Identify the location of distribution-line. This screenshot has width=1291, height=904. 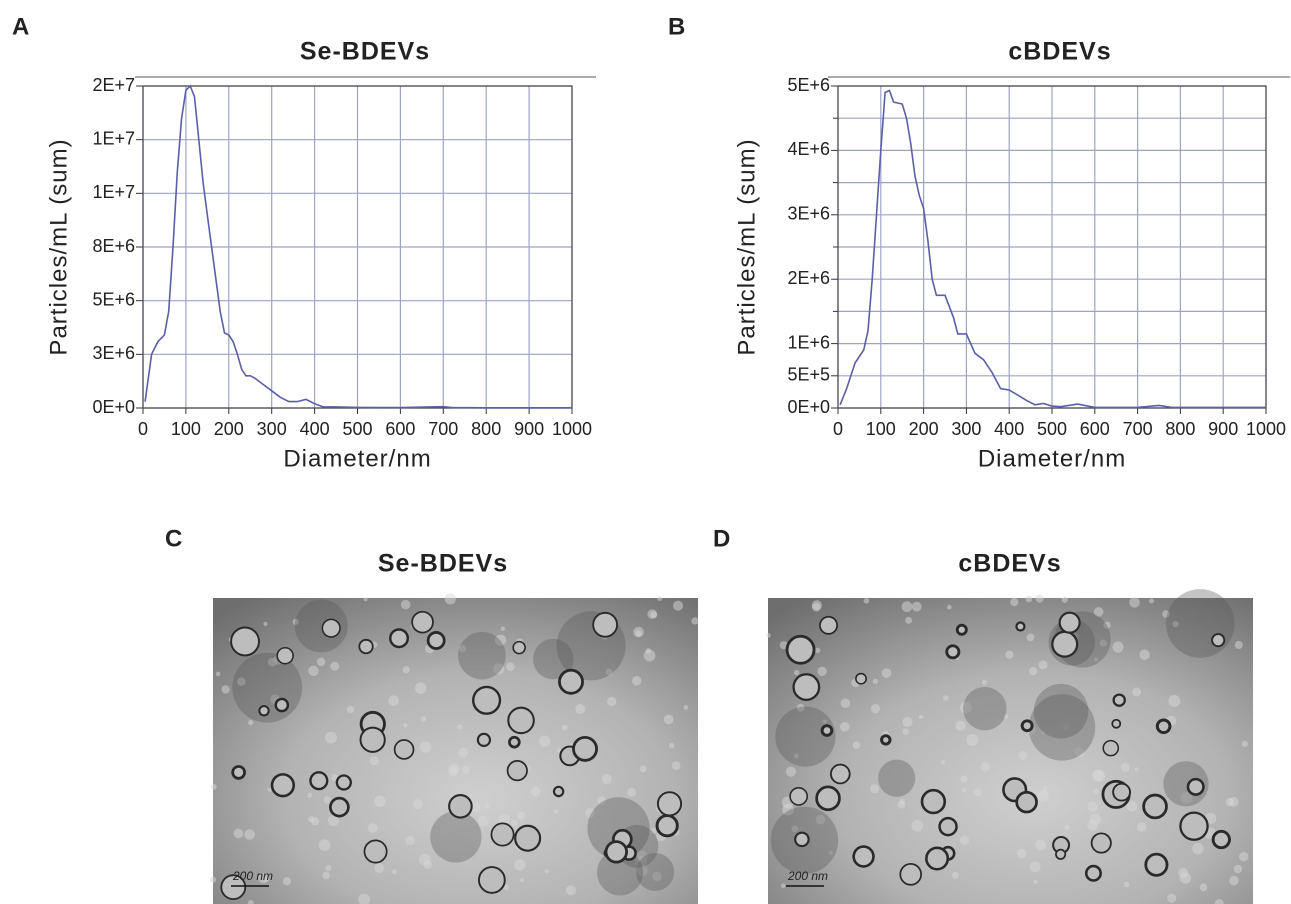
(1052, 249).